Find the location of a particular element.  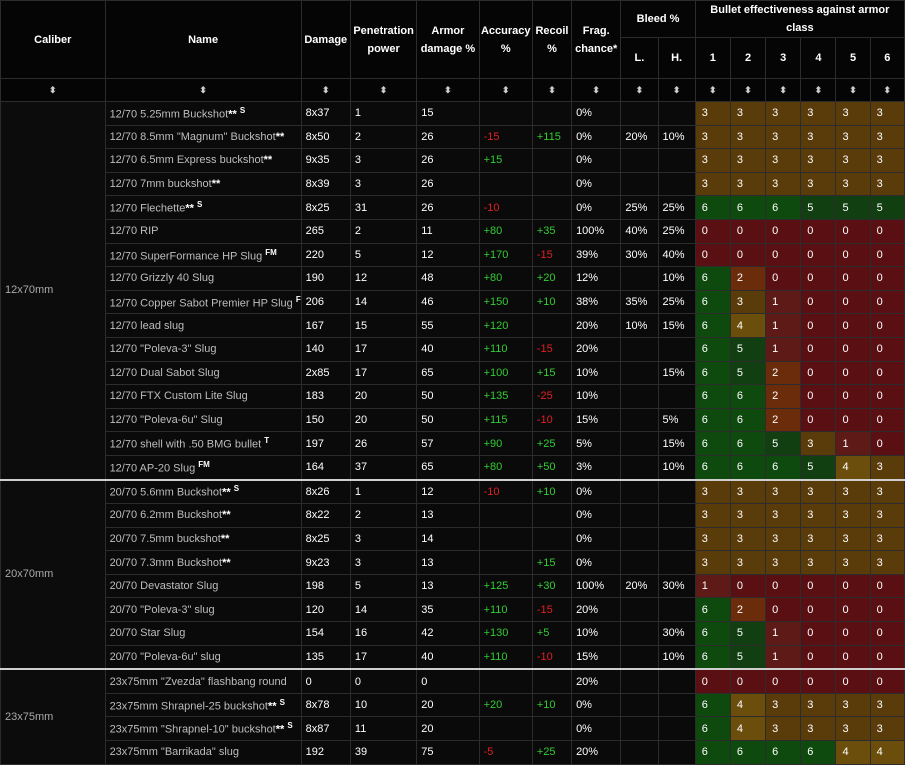

accuracy-cell: +110 is located at coordinates (505, 349).